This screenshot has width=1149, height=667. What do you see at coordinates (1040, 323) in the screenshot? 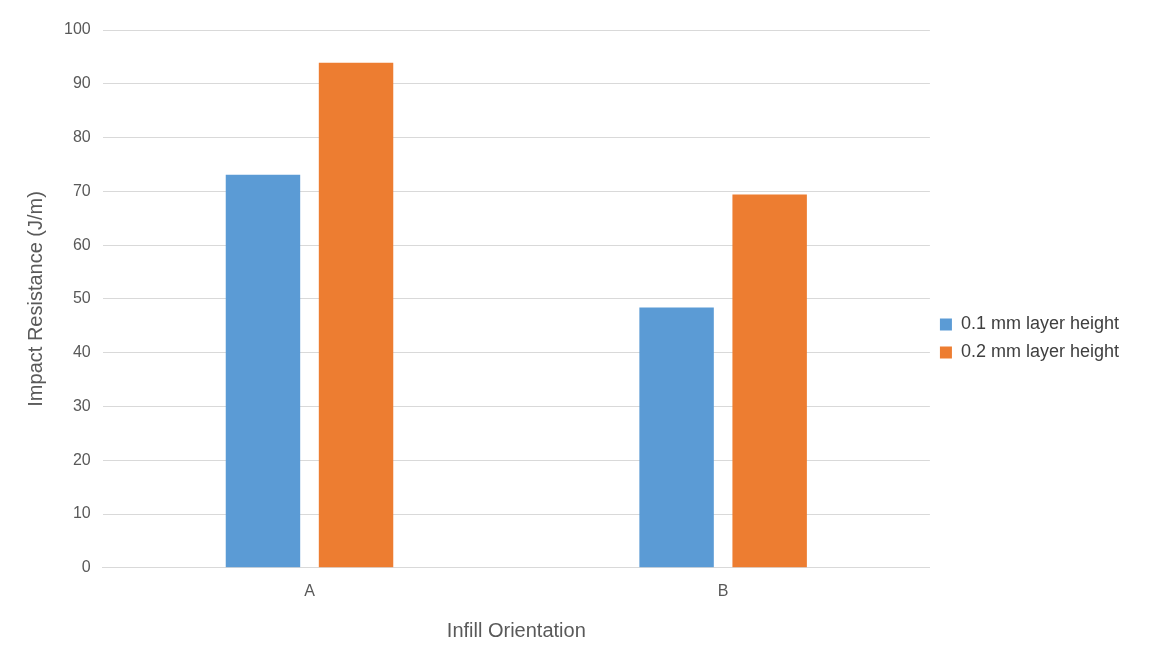
I see `legend-label: 0.1 mm layer height` at bounding box center [1040, 323].